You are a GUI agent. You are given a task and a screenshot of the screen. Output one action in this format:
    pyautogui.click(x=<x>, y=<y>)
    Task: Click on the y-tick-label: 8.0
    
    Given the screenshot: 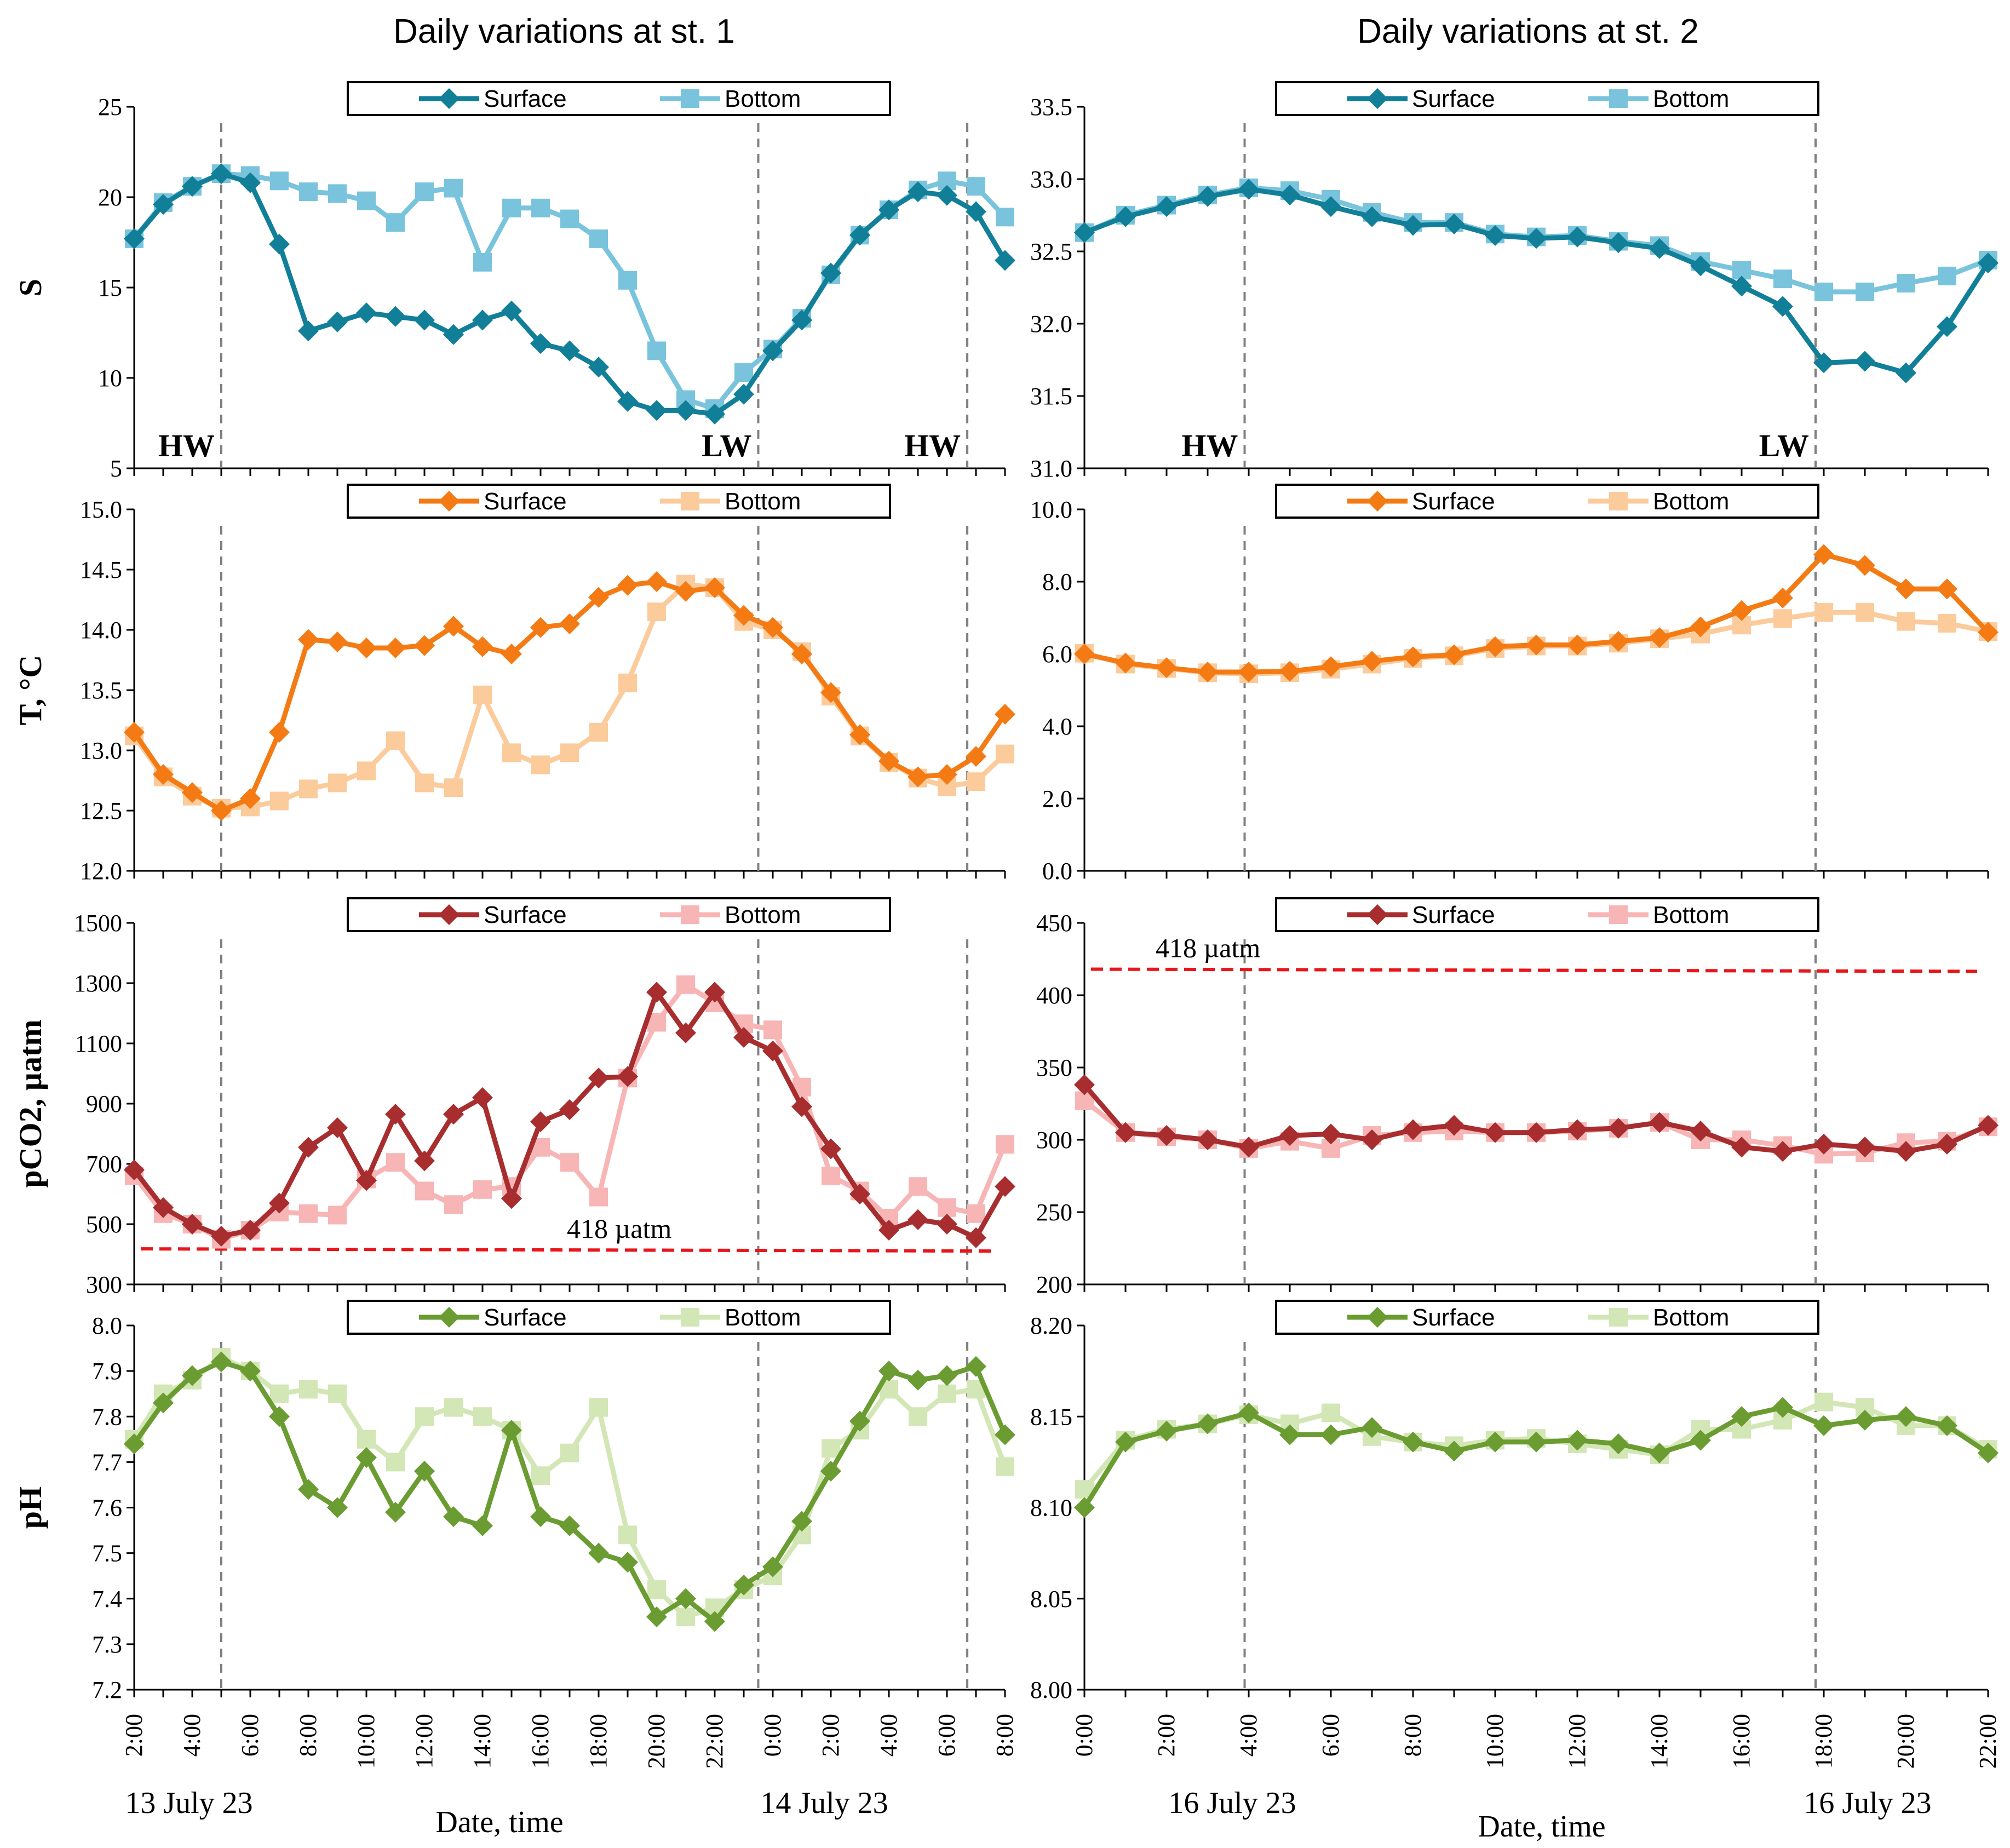 What is the action you would take?
    pyautogui.click(x=1057, y=582)
    